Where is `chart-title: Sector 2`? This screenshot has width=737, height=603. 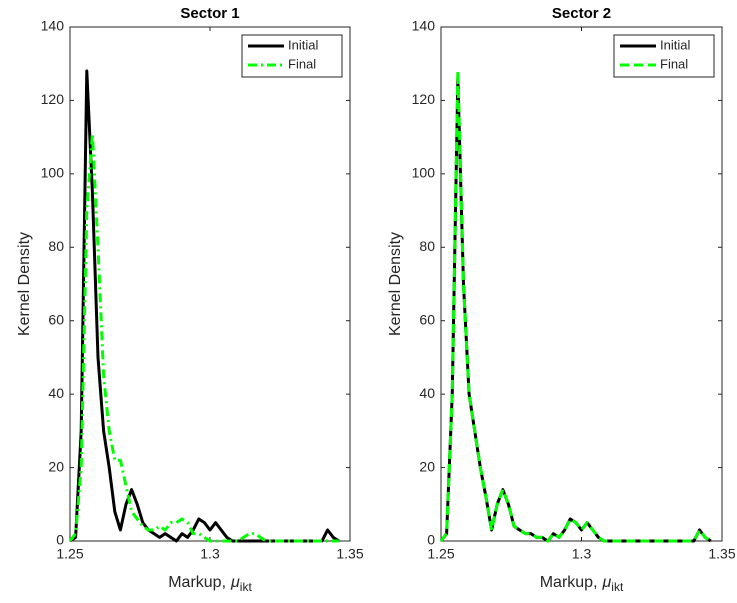 chart-title: Sector 2 is located at coordinates (581, 13).